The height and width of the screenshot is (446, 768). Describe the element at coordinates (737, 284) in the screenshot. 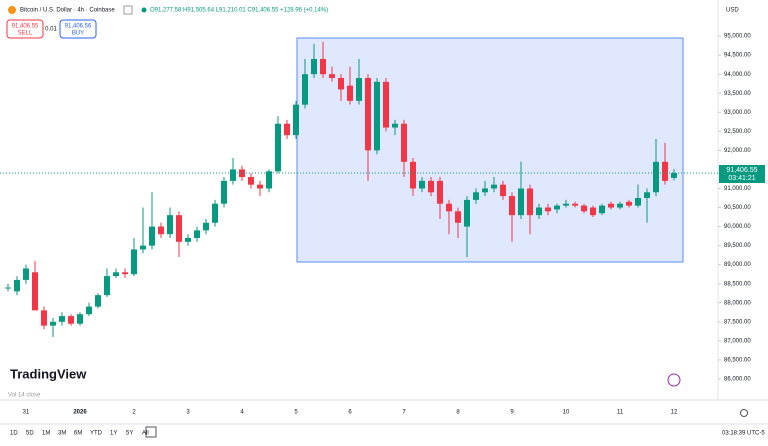

I see `y-tick-label: 88,500.00` at that location.